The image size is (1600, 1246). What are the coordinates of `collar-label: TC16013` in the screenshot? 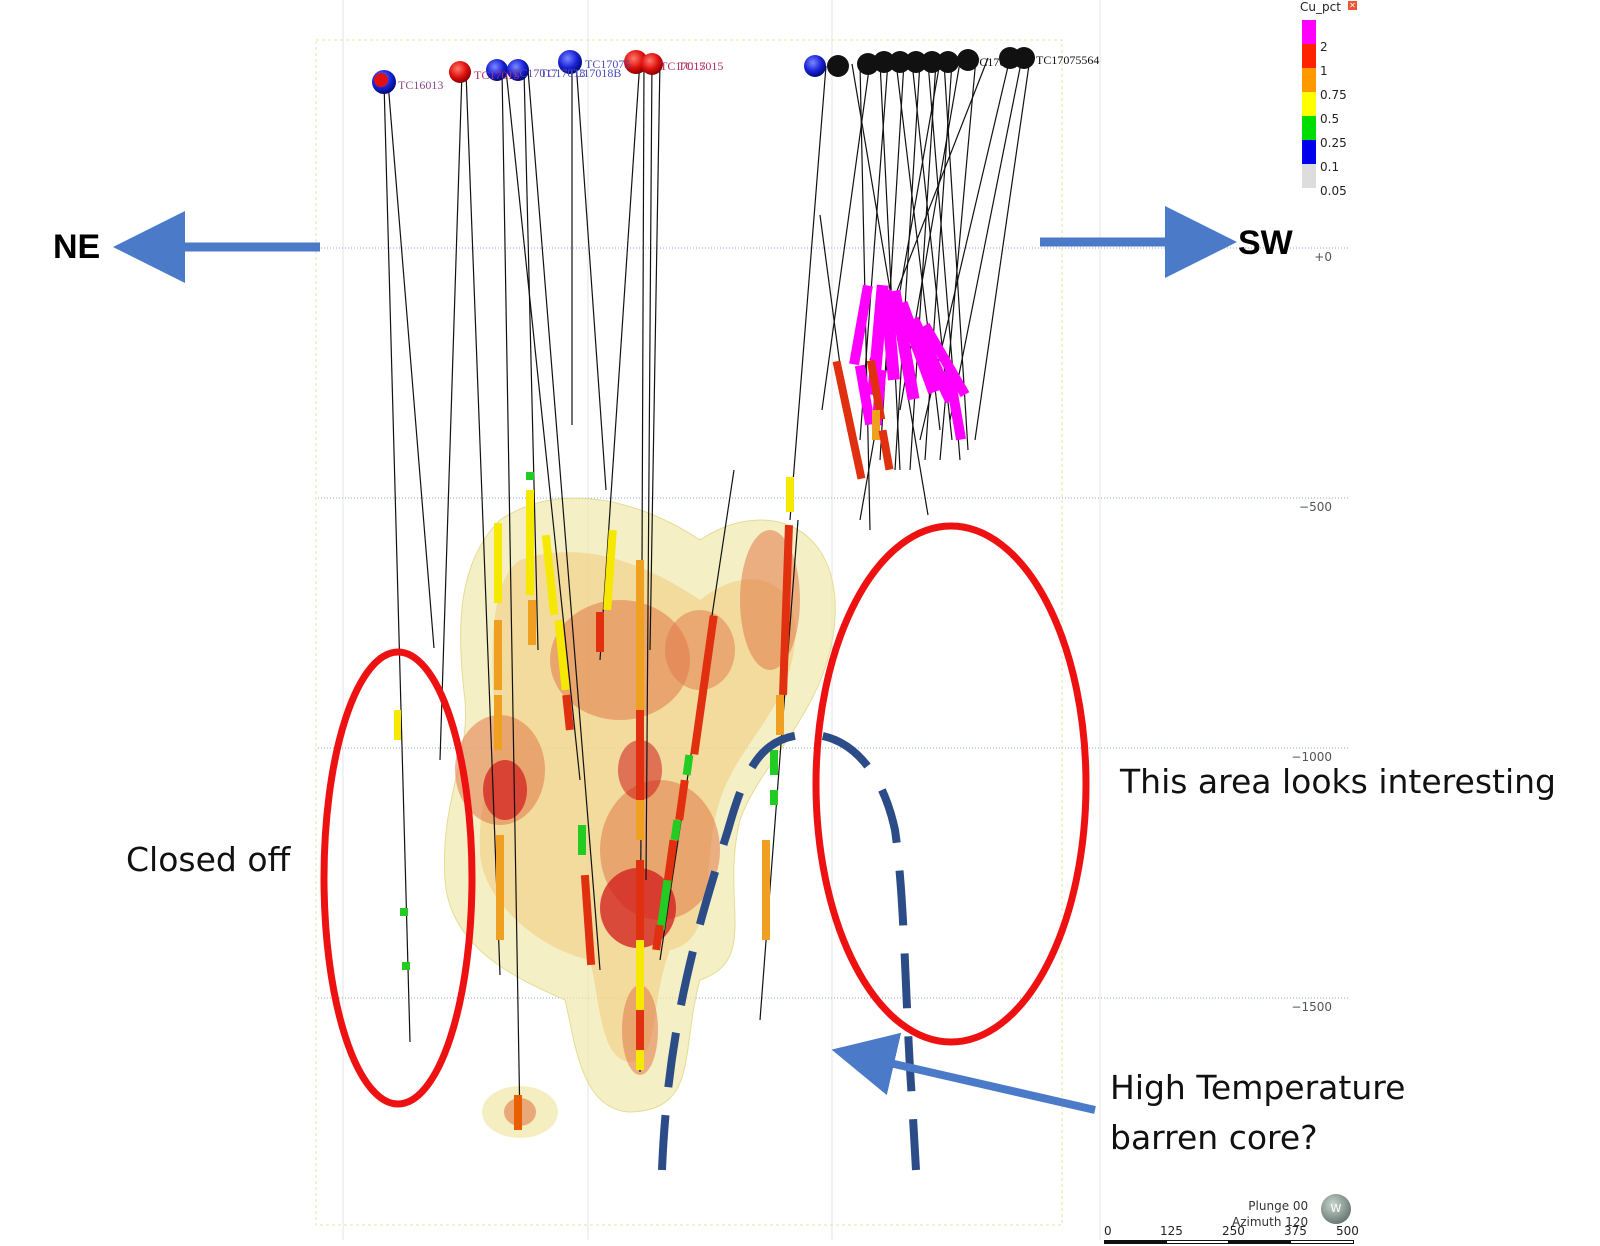 It's located at (420, 85).